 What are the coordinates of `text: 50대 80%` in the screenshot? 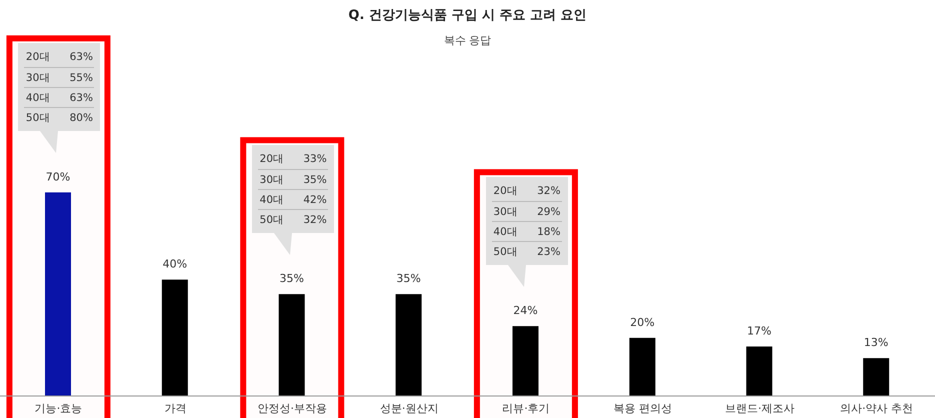 It's located at (59, 117).